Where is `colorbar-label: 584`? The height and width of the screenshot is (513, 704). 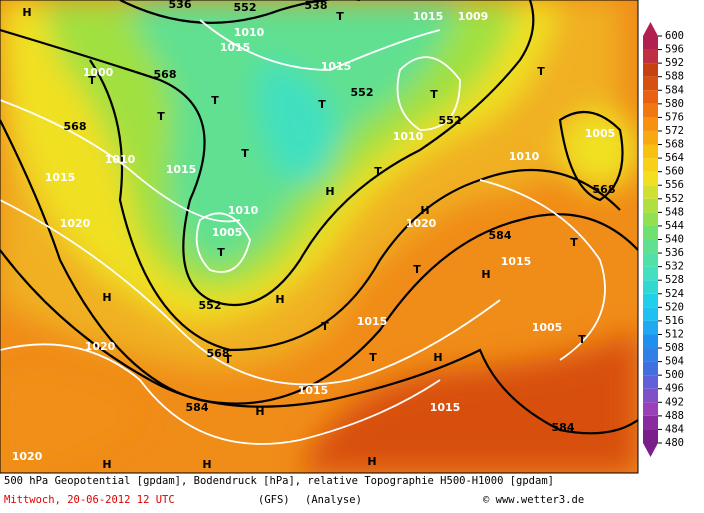
colorbar-label: 584 is located at coordinates (674, 90).